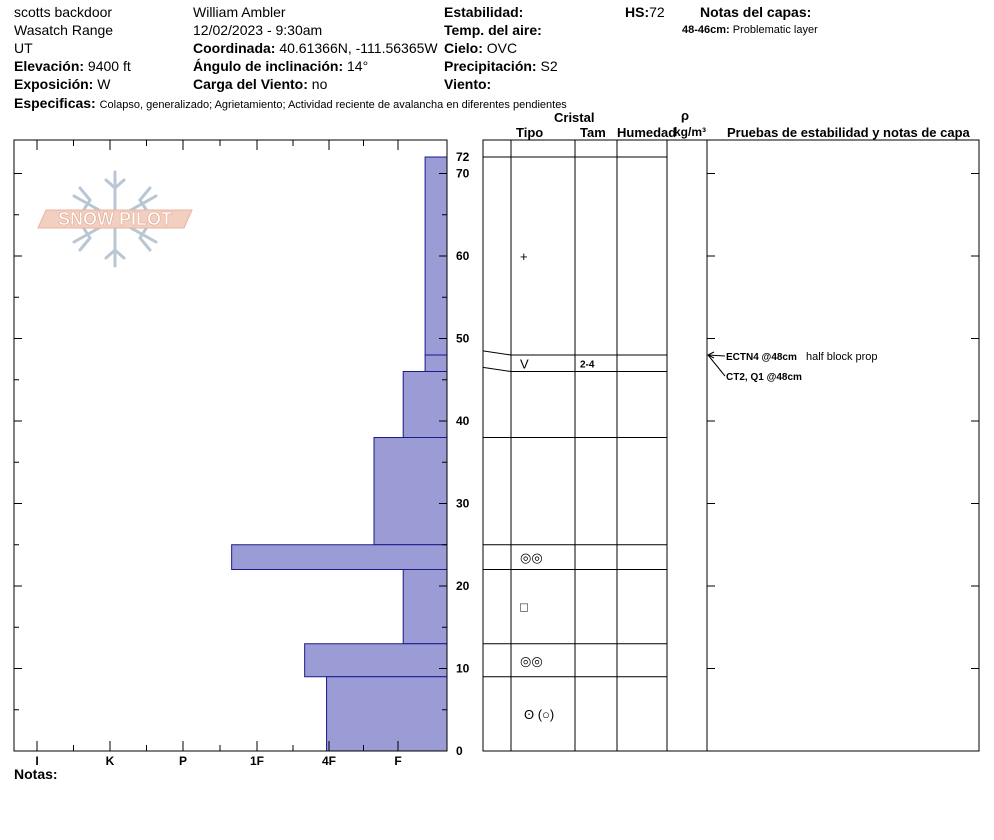 The height and width of the screenshot is (840, 994). Describe the element at coordinates (593, 132) in the screenshot. I see `col-size: Tam` at that location.